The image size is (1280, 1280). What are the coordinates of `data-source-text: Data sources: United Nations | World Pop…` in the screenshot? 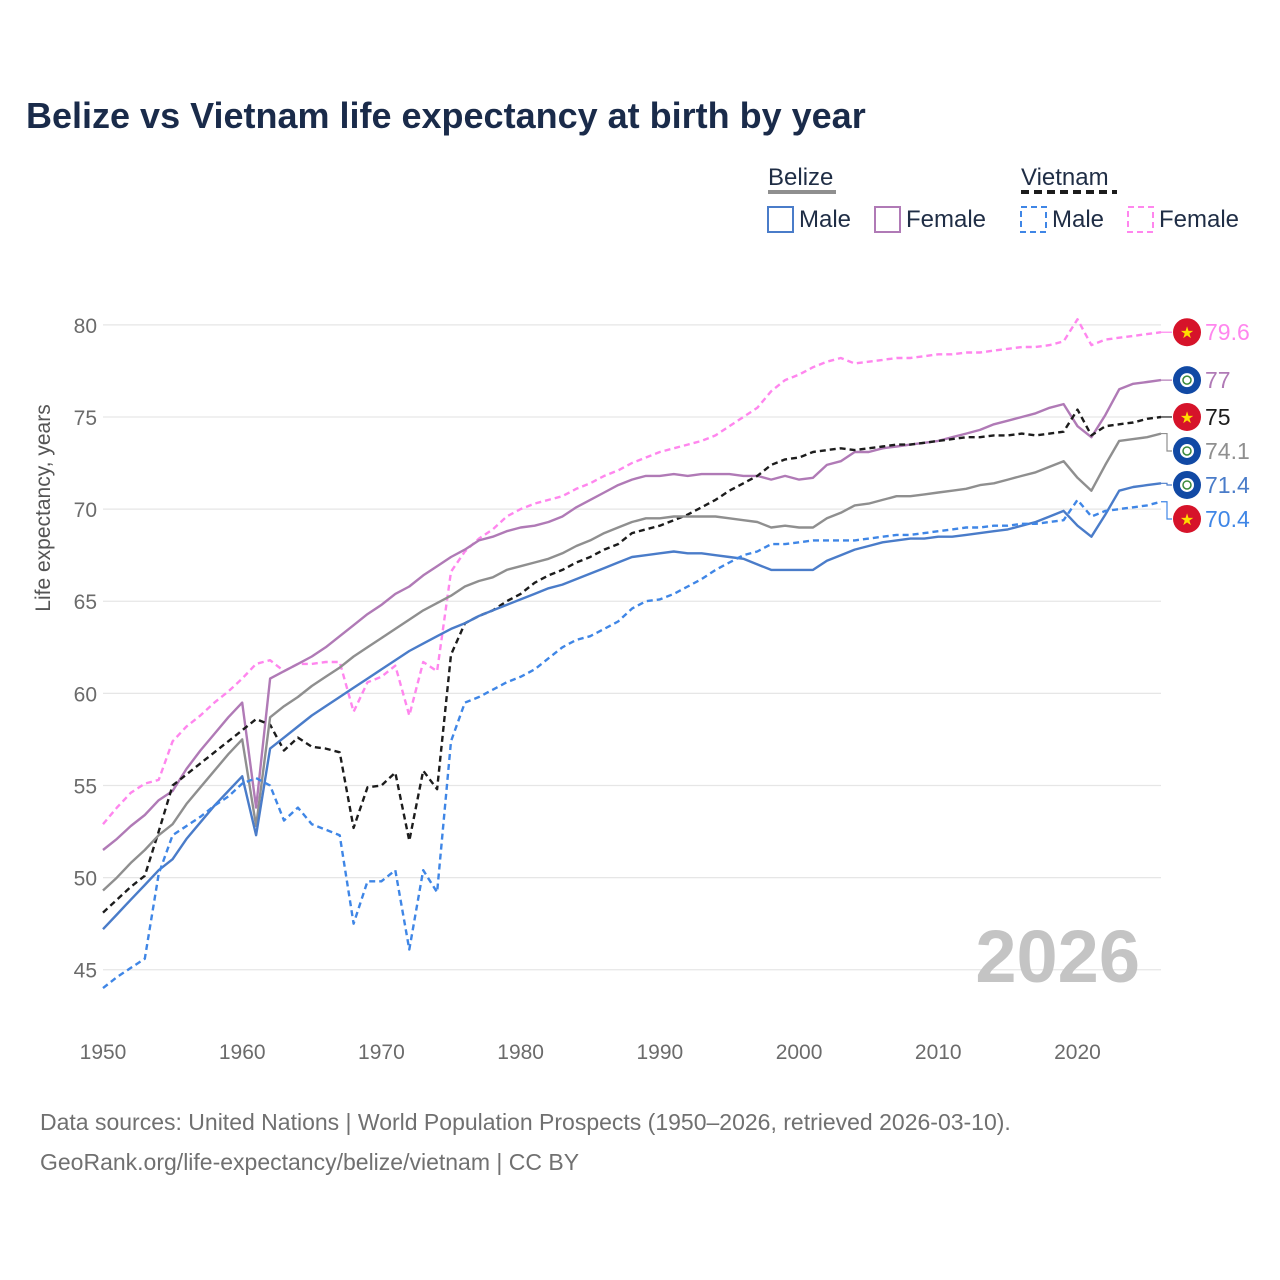 It's located at (525, 1122).